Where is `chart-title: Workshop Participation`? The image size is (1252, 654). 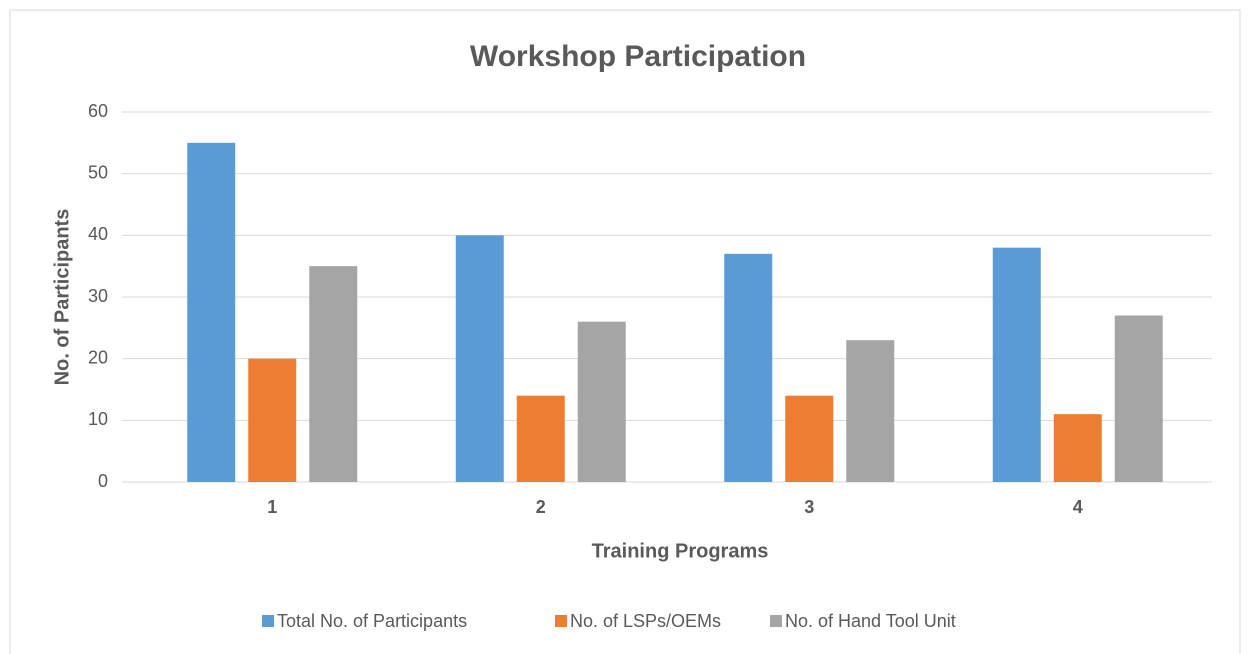
chart-title: Workshop Participation is located at coordinates (638, 56).